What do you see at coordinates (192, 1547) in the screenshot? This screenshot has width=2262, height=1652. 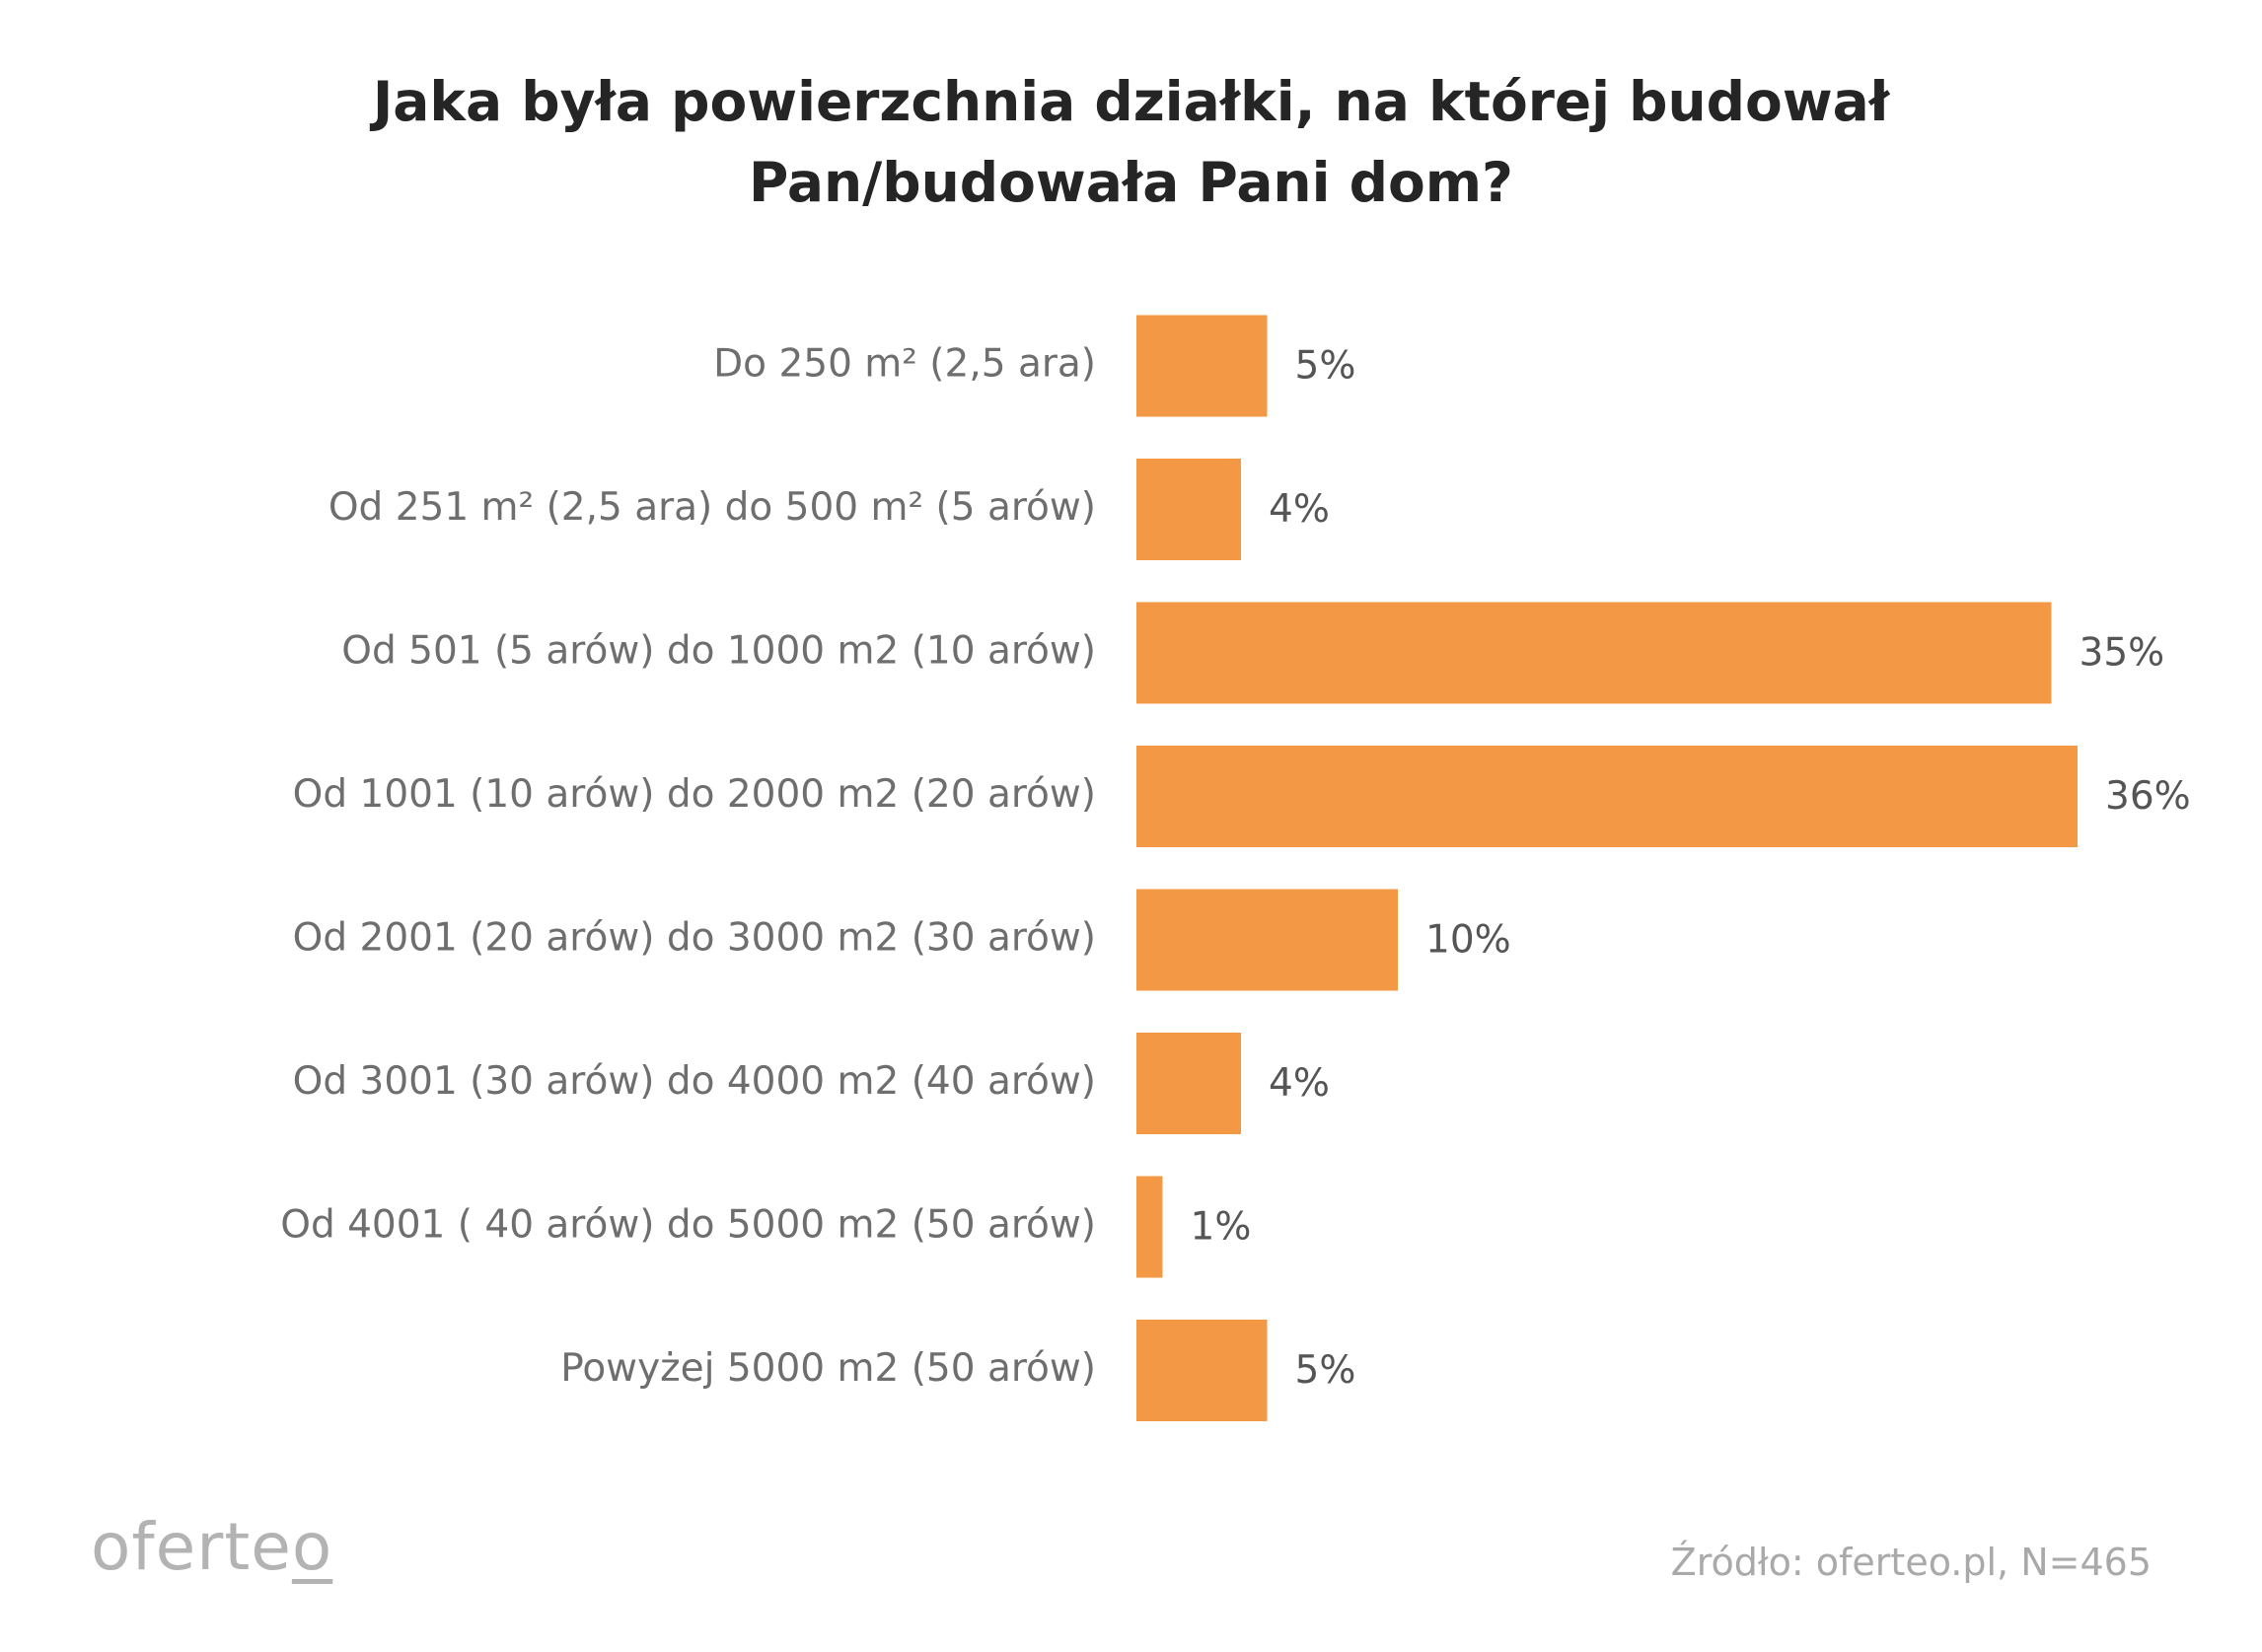 I see `logo-text-main: oferte` at bounding box center [192, 1547].